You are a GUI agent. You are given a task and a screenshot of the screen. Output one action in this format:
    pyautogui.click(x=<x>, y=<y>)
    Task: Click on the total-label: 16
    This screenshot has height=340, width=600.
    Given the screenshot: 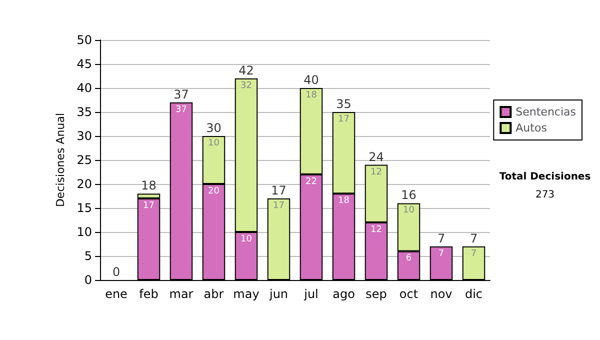 What is the action you would take?
    pyautogui.click(x=408, y=195)
    